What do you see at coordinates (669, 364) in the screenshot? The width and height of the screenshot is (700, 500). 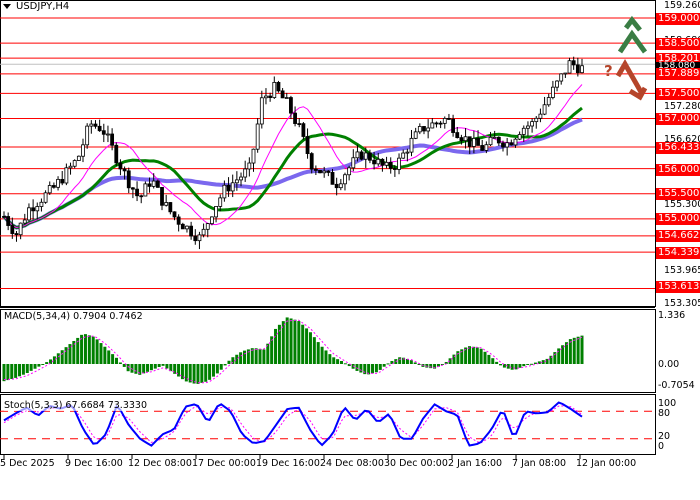 I see `macd-tick: 0.00` at bounding box center [669, 364].